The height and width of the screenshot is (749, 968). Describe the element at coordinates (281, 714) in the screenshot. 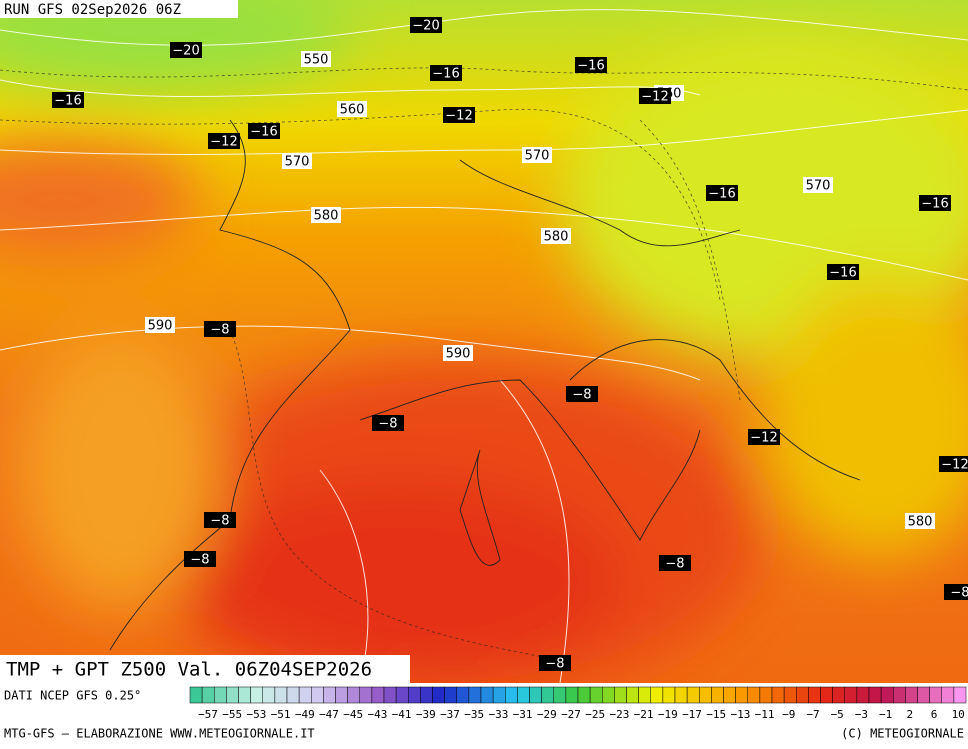

I see `colorbar-label: −51` at that location.